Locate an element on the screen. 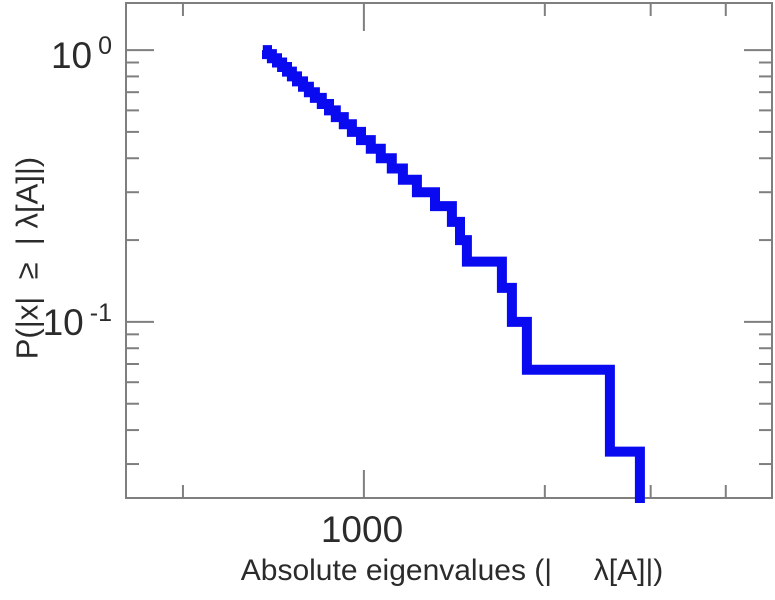 The height and width of the screenshot is (600, 775). y-axis-label: P(|x| ≥ | λ[A]|) is located at coordinates (27, 258).